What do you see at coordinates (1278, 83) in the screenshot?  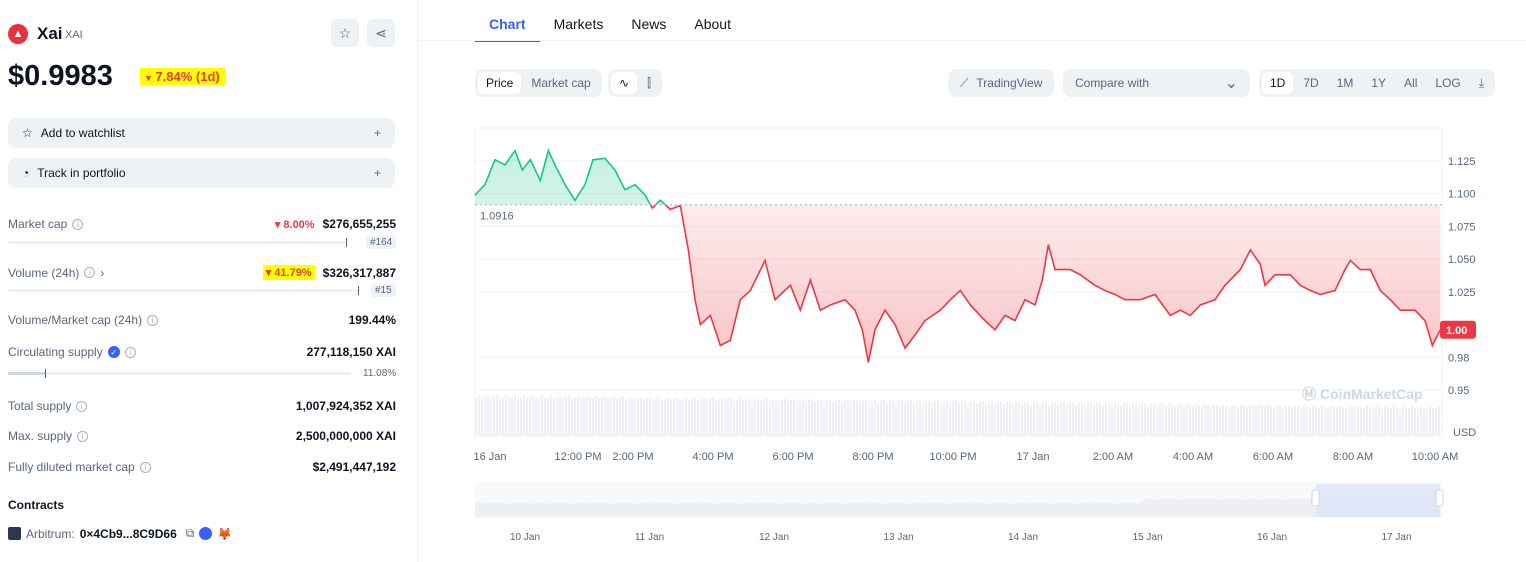 I see `range-1d: 1D` at bounding box center [1278, 83].